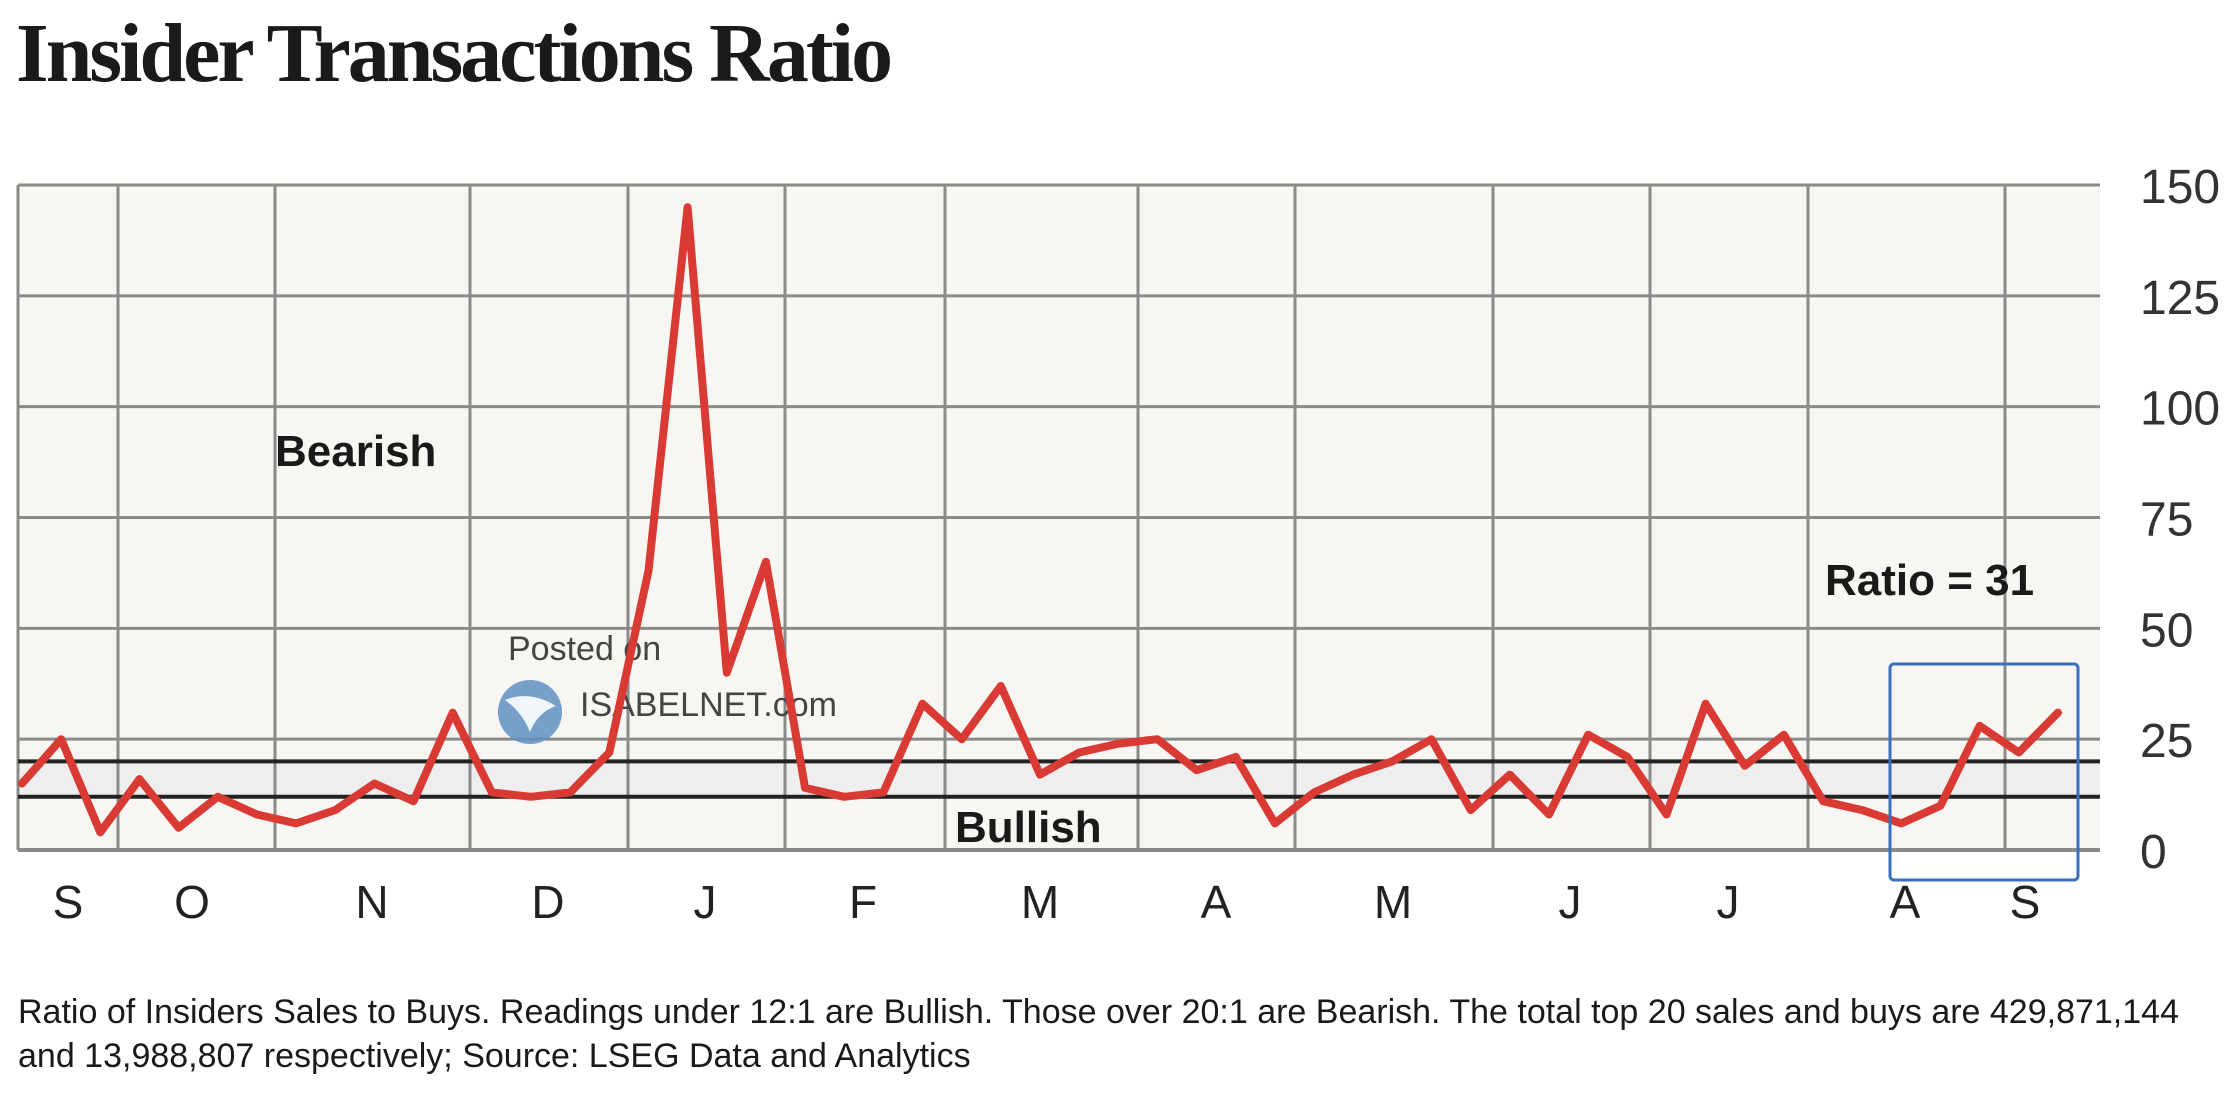  I want to click on y-tick-label: 150, so click(2180, 187).